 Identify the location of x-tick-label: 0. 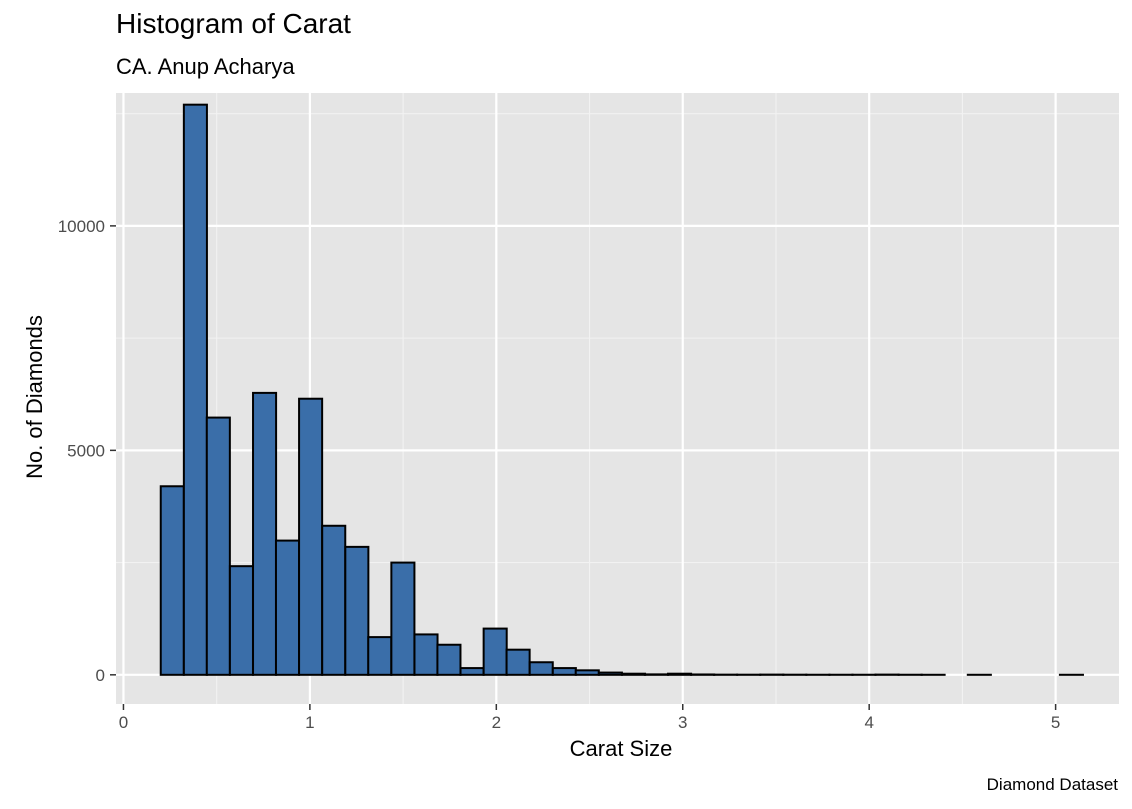
(123, 722).